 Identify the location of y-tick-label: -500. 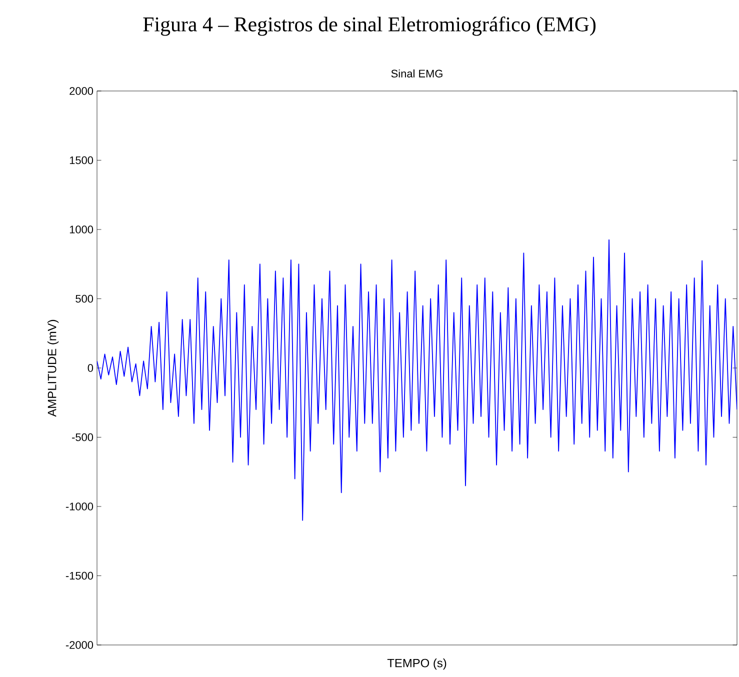
(83, 437).